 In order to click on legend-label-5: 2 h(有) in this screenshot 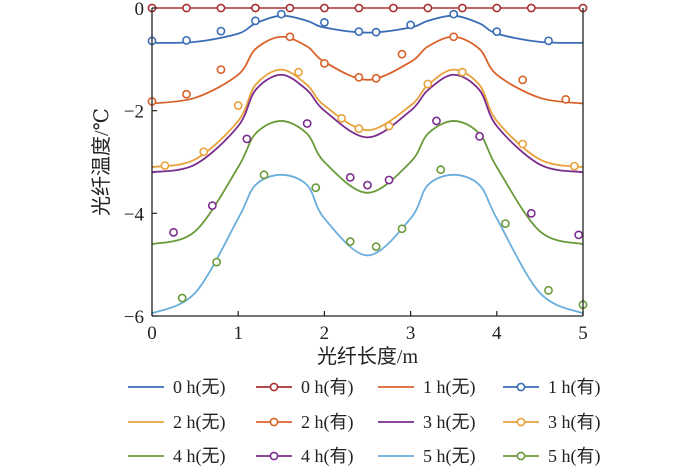, I will do `click(327, 422)`.